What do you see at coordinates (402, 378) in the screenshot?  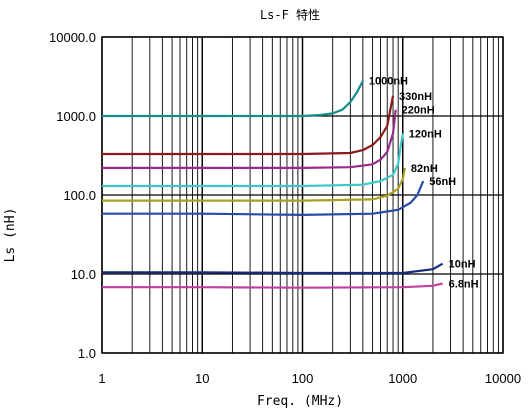 I see `x-tick-label: 1000` at bounding box center [402, 378].